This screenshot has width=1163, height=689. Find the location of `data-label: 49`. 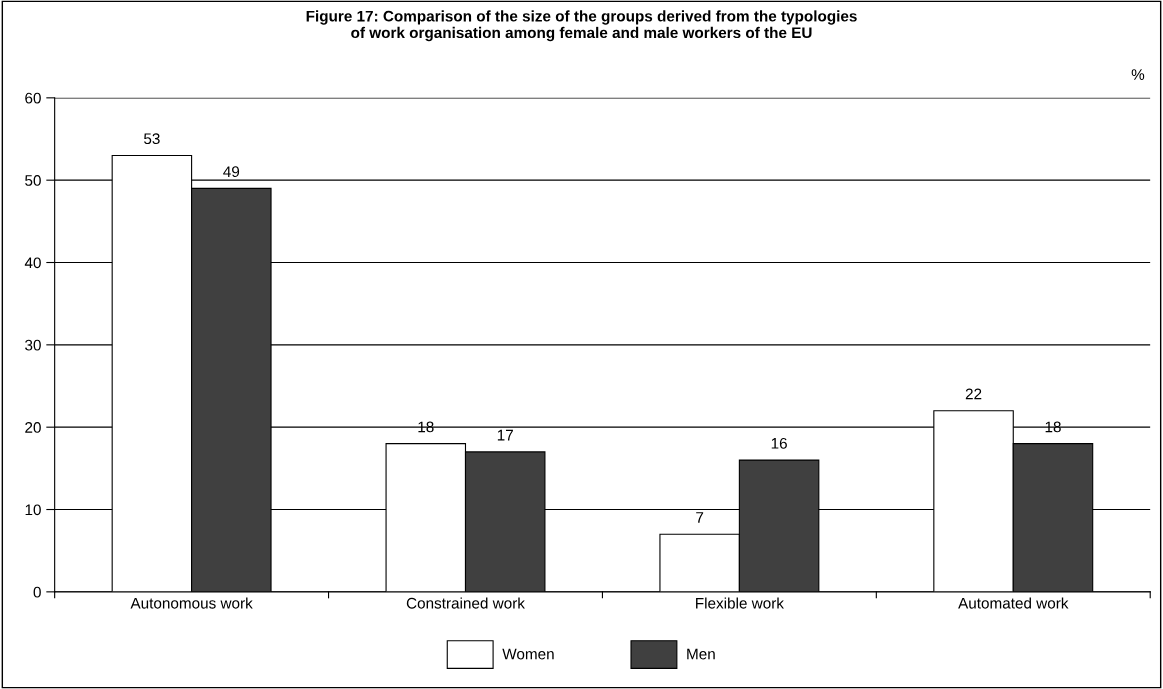

data-label: 49 is located at coordinates (231, 172).